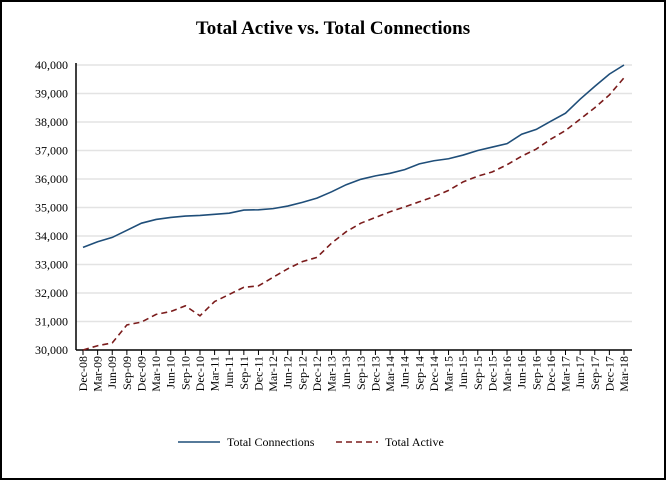 This screenshot has height=480, width=666. Describe the element at coordinates (51, 65) in the screenshot. I see `y-tick-label: 40,000` at that location.